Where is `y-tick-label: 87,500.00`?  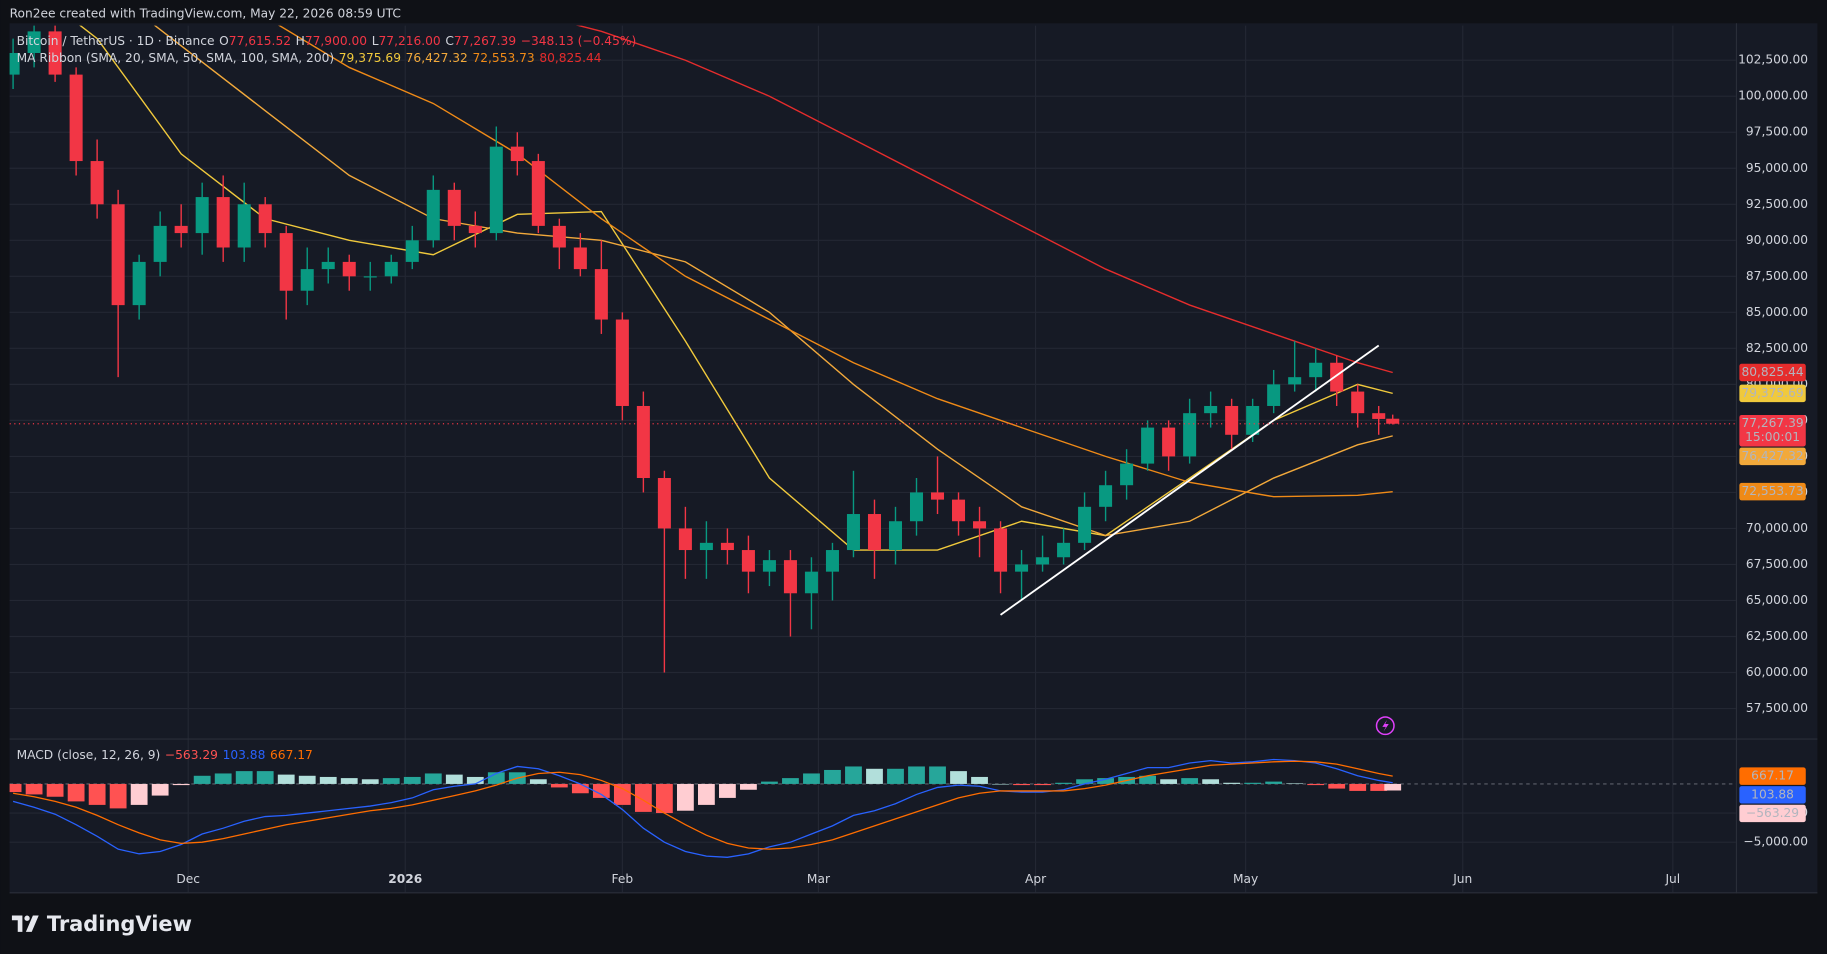 y-tick-label: 87,500.00 is located at coordinates (1777, 276).